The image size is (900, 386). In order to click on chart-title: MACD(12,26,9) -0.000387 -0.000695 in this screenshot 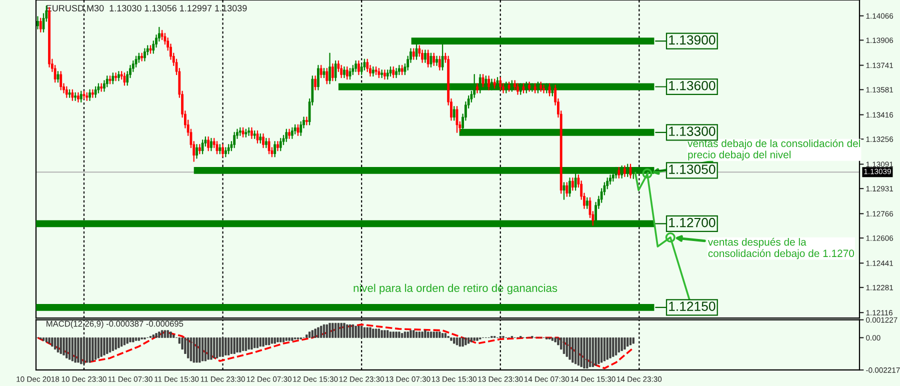, I will do `click(115, 324)`.